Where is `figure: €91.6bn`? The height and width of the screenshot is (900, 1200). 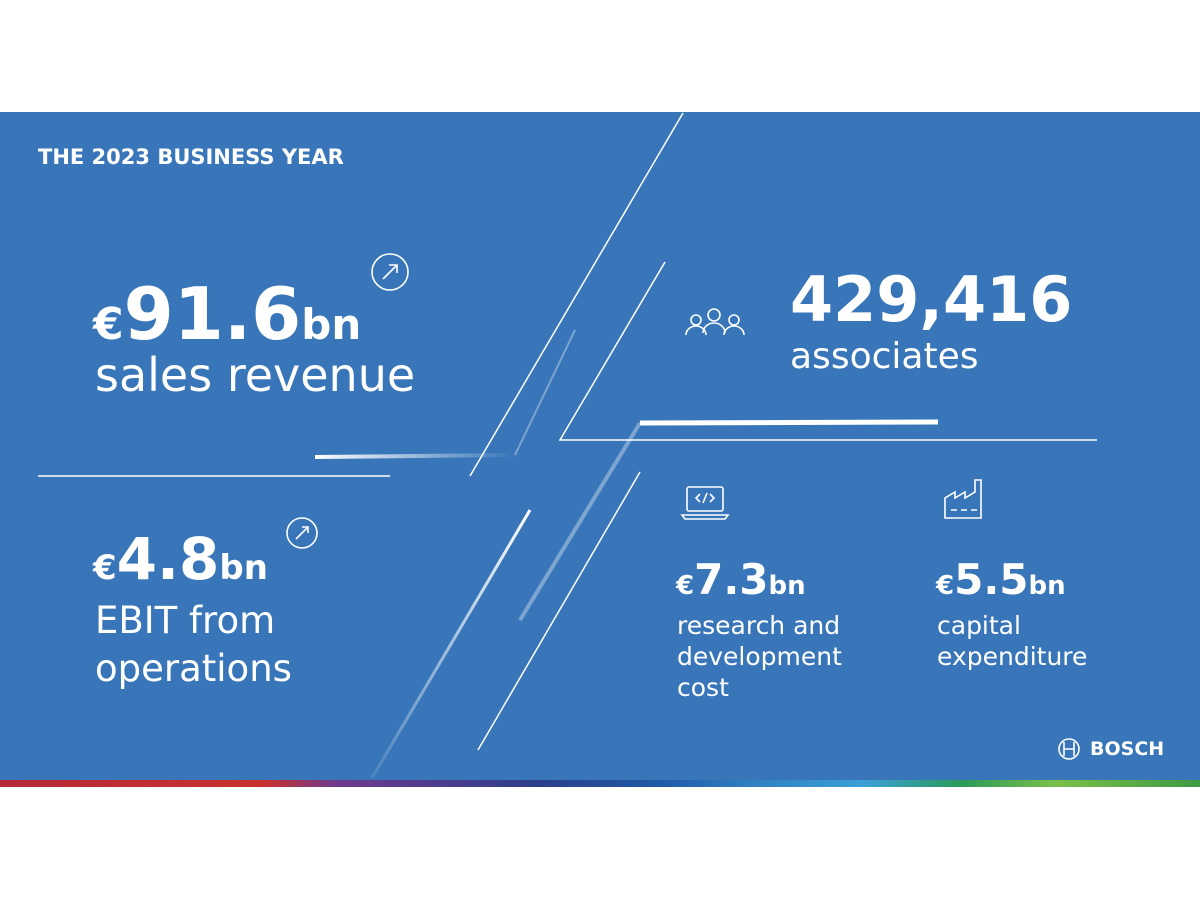 figure: €91.6bn is located at coordinates (227, 314).